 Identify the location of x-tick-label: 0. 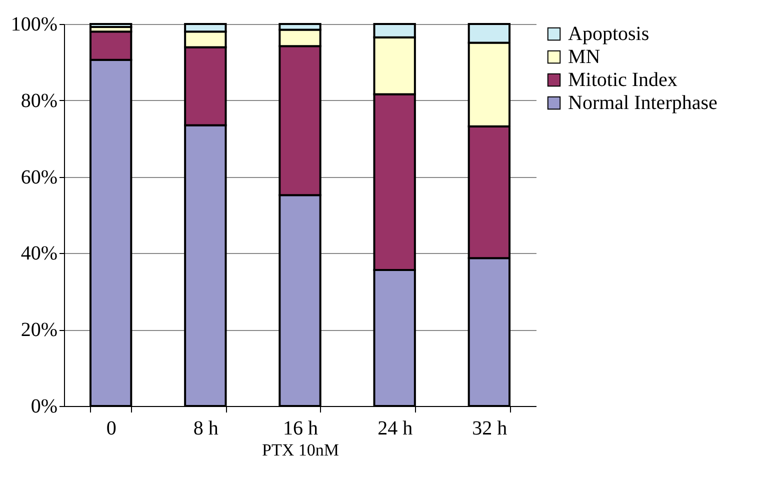
(111, 429).